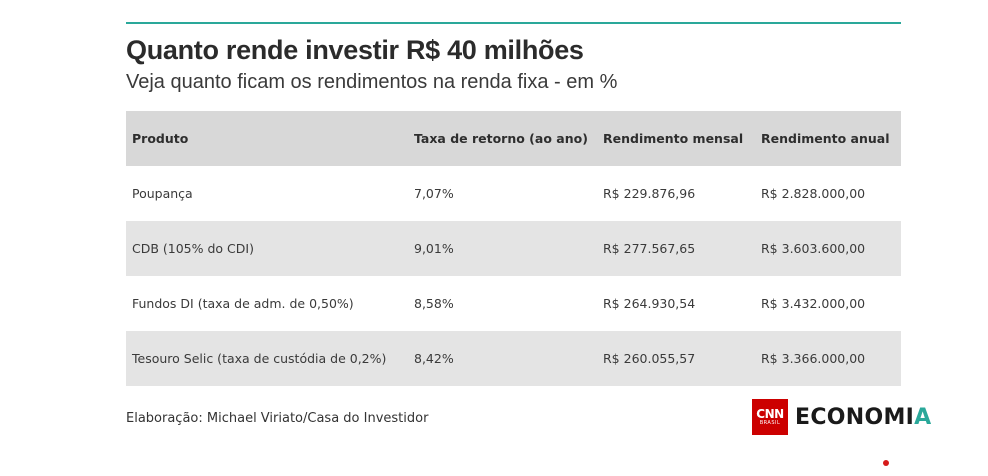 This screenshot has width=988, height=476. What do you see at coordinates (649, 358) in the screenshot?
I see `cell-rendimento-mensal: R$ 260.055,57` at bounding box center [649, 358].